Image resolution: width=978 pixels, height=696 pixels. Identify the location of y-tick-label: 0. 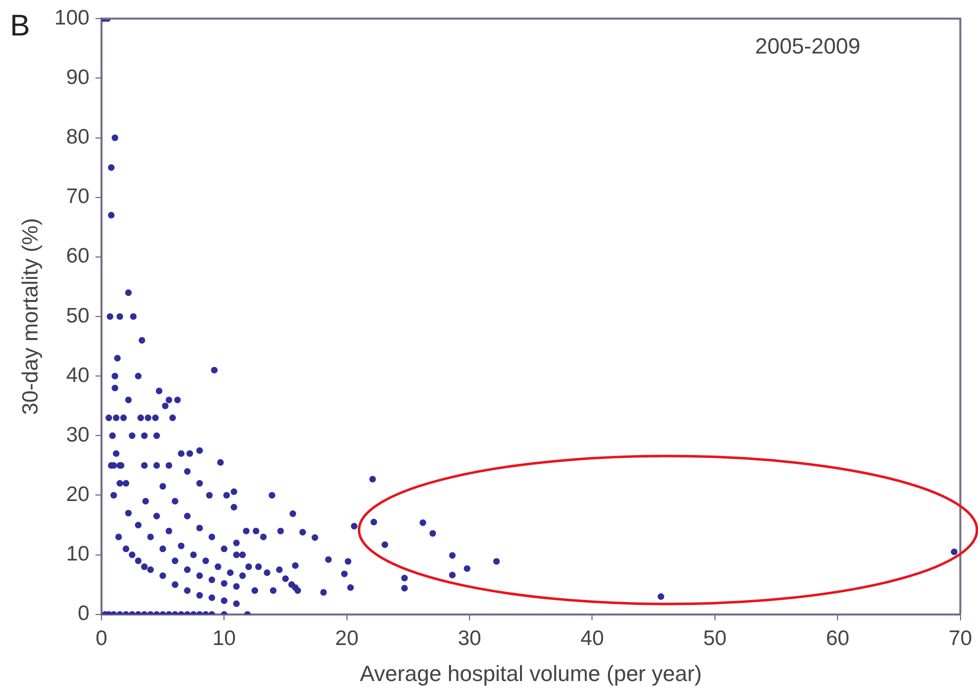
(84, 614).